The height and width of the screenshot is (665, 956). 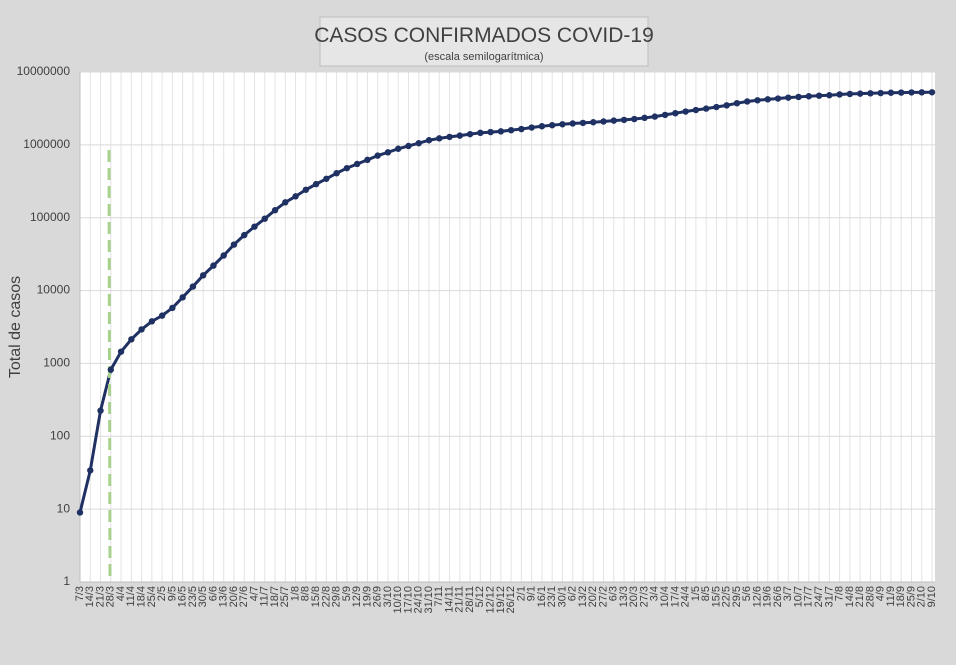 What do you see at coordinates (347, 593) in the screenshot?
I see `x-tick-label: 5/9` at bounding box center [347, 593].